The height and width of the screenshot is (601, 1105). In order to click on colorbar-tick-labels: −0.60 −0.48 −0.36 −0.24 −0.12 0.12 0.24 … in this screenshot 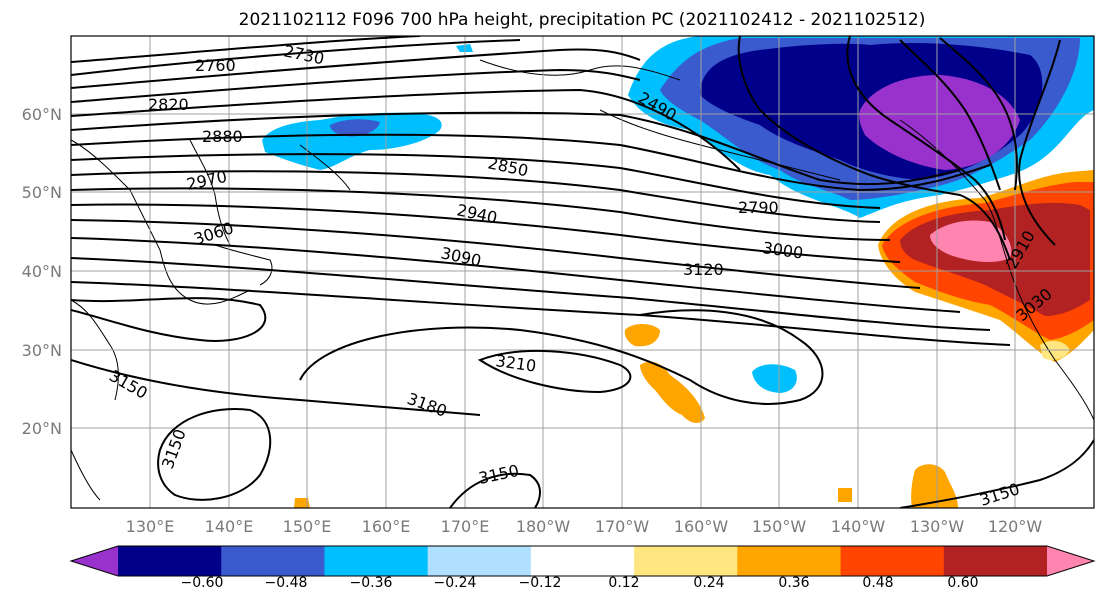, I will do `click(580, 583)`.